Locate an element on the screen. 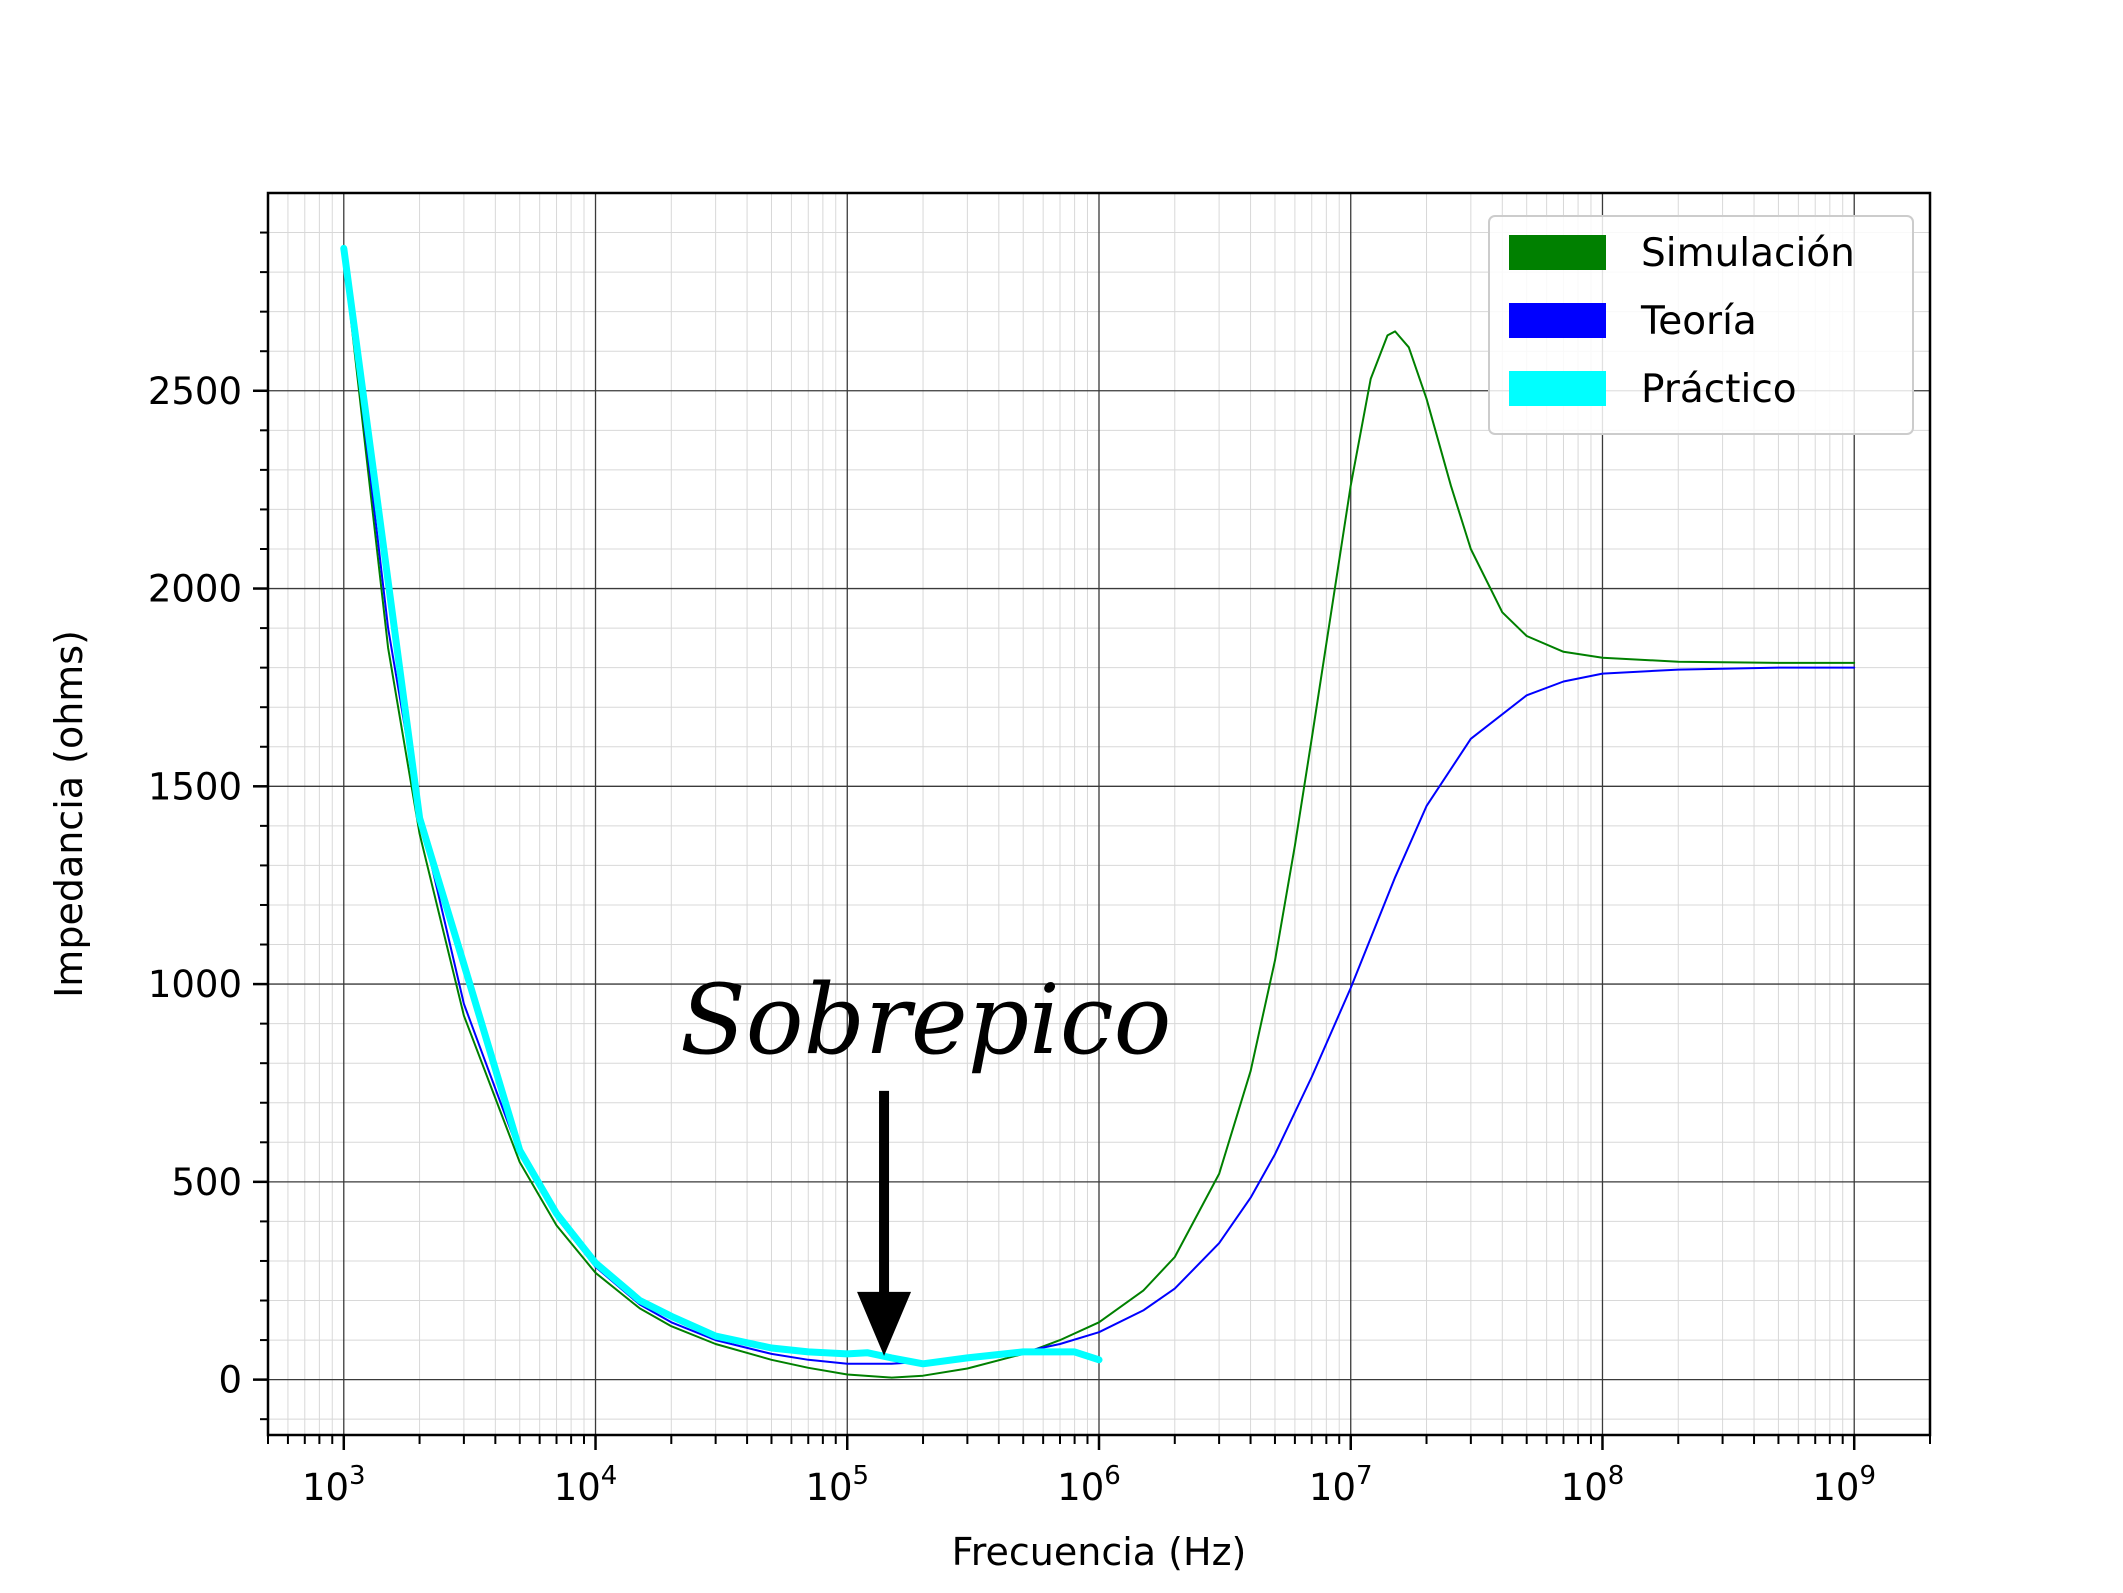  y-tick-label: 0 is located at coordinates (230, 1380).